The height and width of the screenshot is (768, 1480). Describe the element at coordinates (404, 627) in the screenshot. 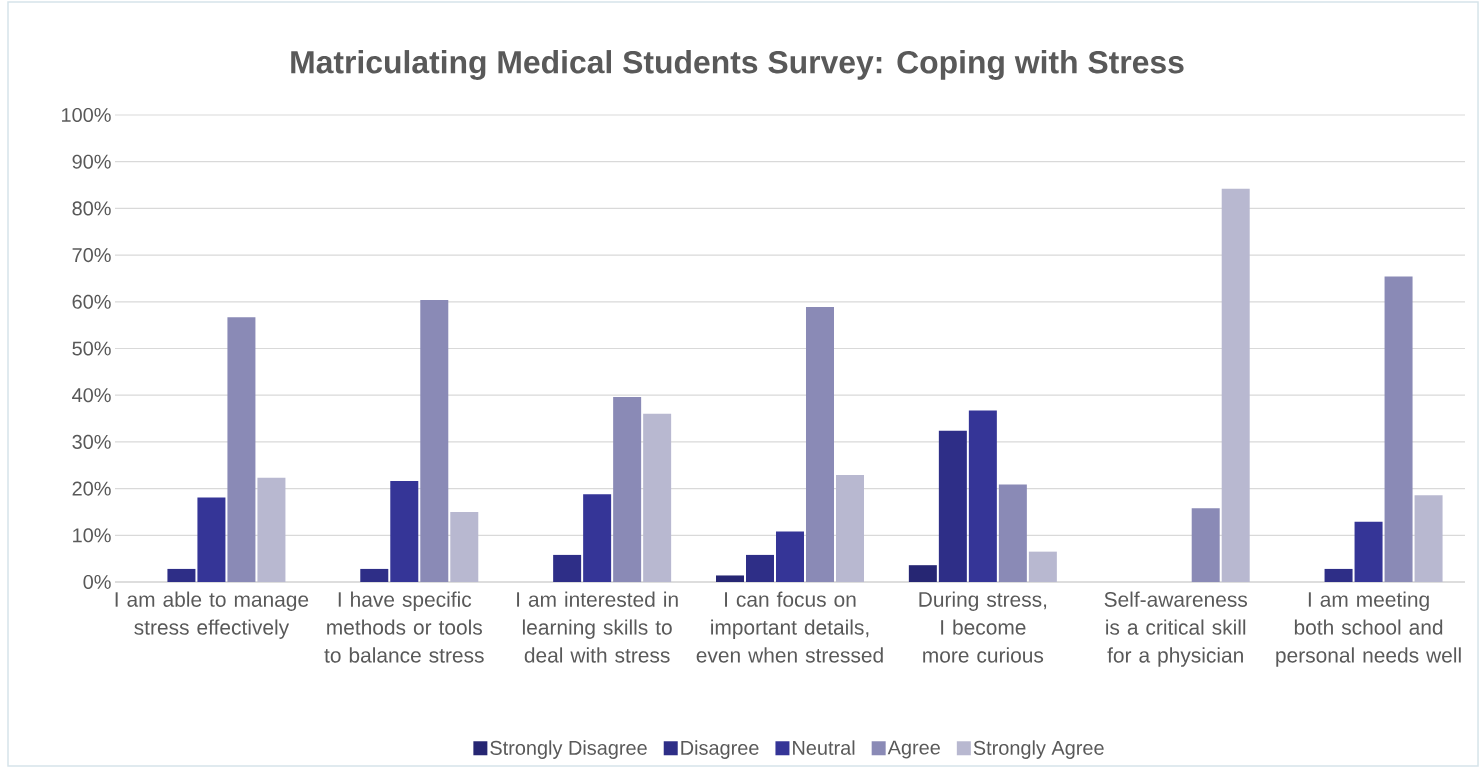

I see `x-tick-label: I have specific methods or tools to balance stress` at that location.